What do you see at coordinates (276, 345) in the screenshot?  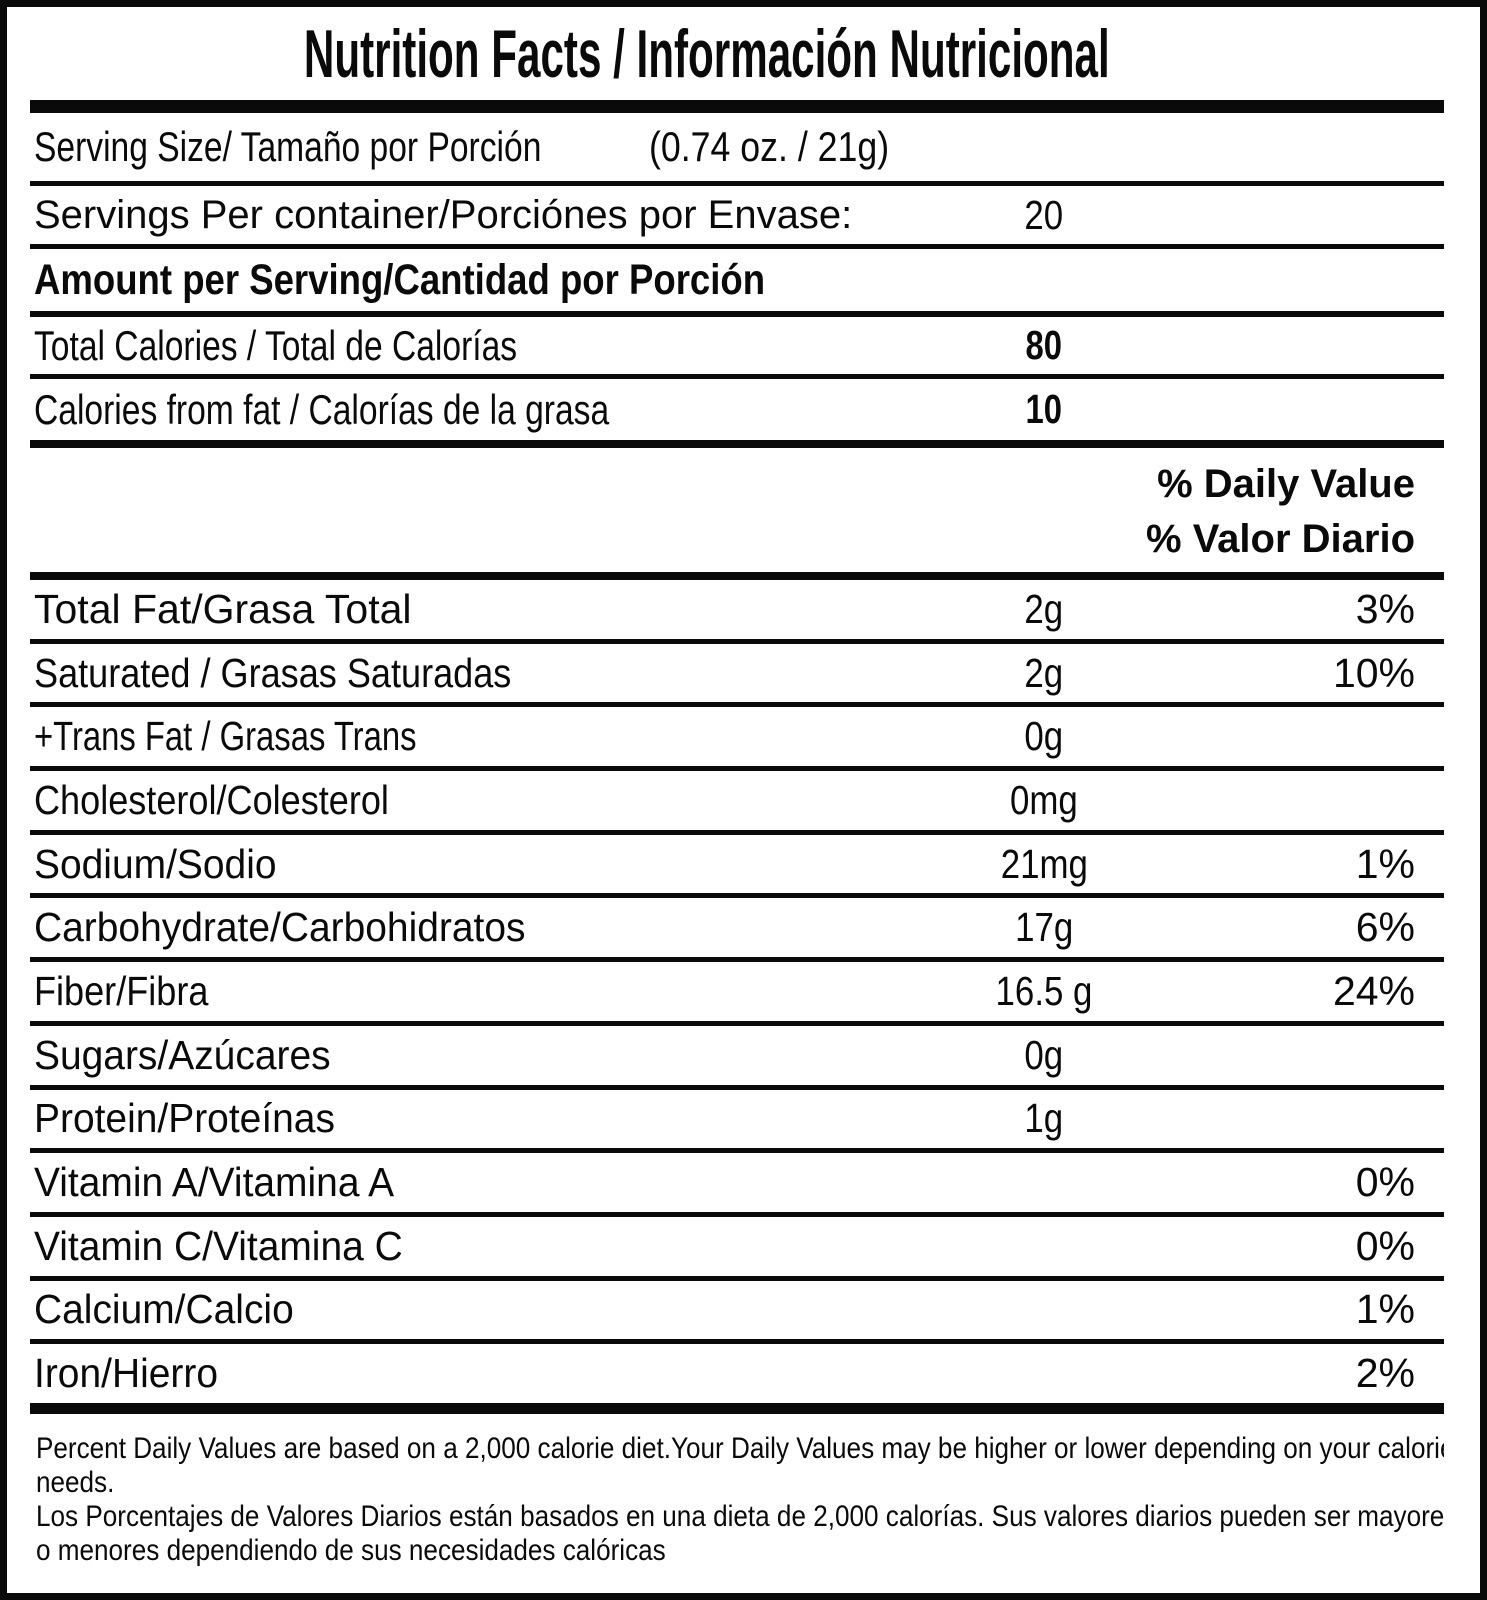 I see `total-calories-label: Total Calories / Total de Calorías` at bounding box center [276, 345].